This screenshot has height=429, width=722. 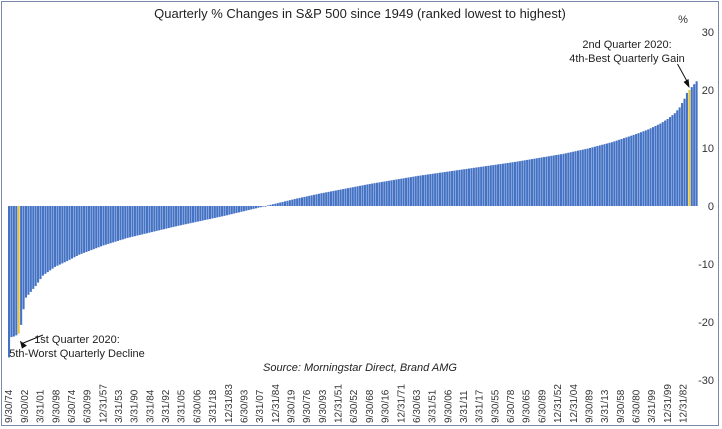 What do you see at coordinates (589, 406) in the screenshot?
I see `x-tick-label: 9/30/89` at bounding box center [589, 406].